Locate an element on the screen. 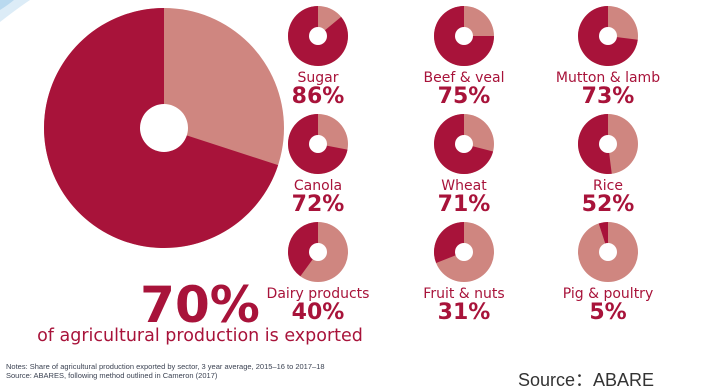  sector-tile: Fruit & nuts 31% is located at coordinates (464, 273).